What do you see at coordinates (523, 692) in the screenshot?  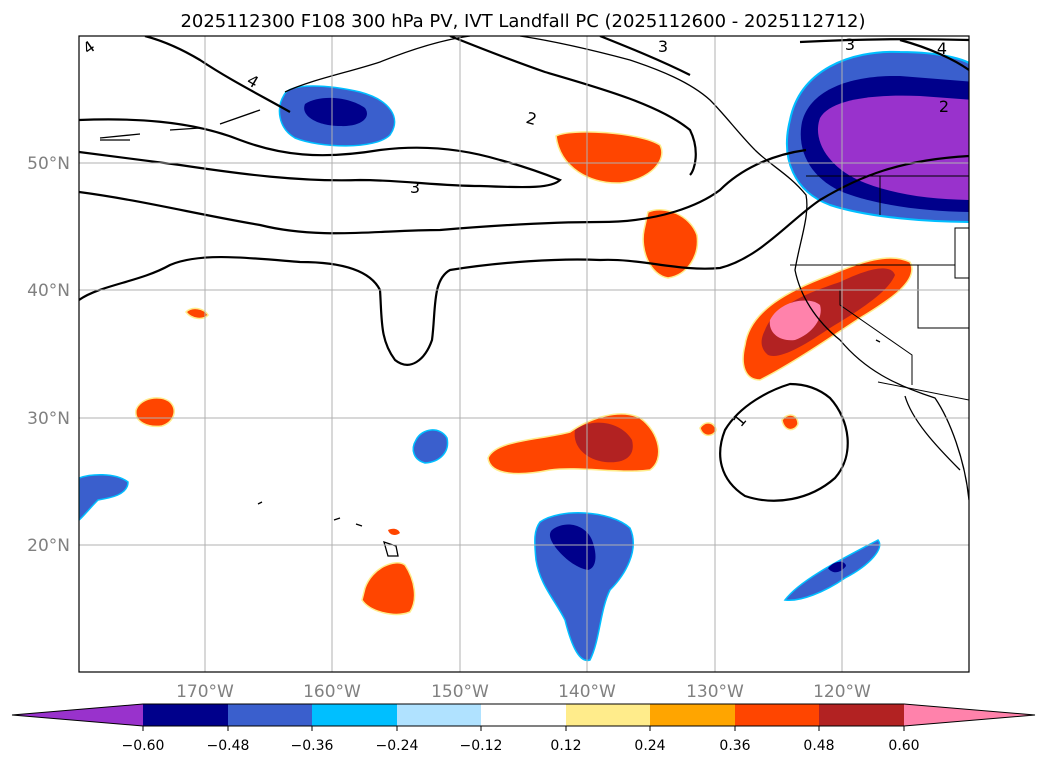 I see `longitude-tick-labels: 170°W 160°W 150°W 140°W 130°W 120°W` at bounding box center [523, 692].